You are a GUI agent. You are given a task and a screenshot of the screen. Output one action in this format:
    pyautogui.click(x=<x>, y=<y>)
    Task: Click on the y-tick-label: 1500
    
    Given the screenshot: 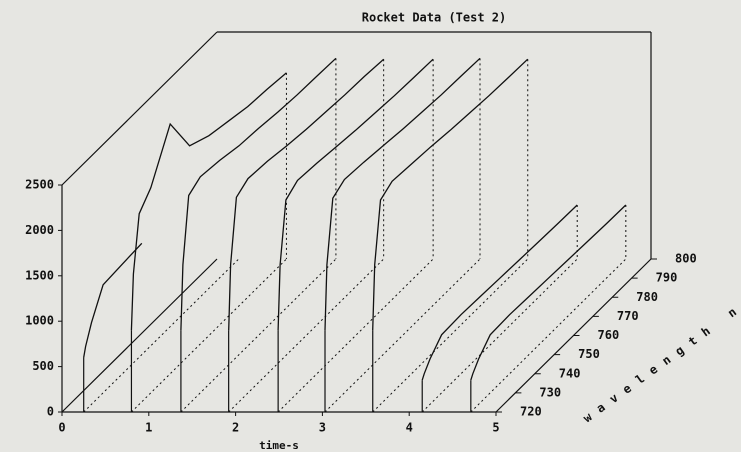 What is the action you would take?
    pyautogui.click(x=39, y=275)
    